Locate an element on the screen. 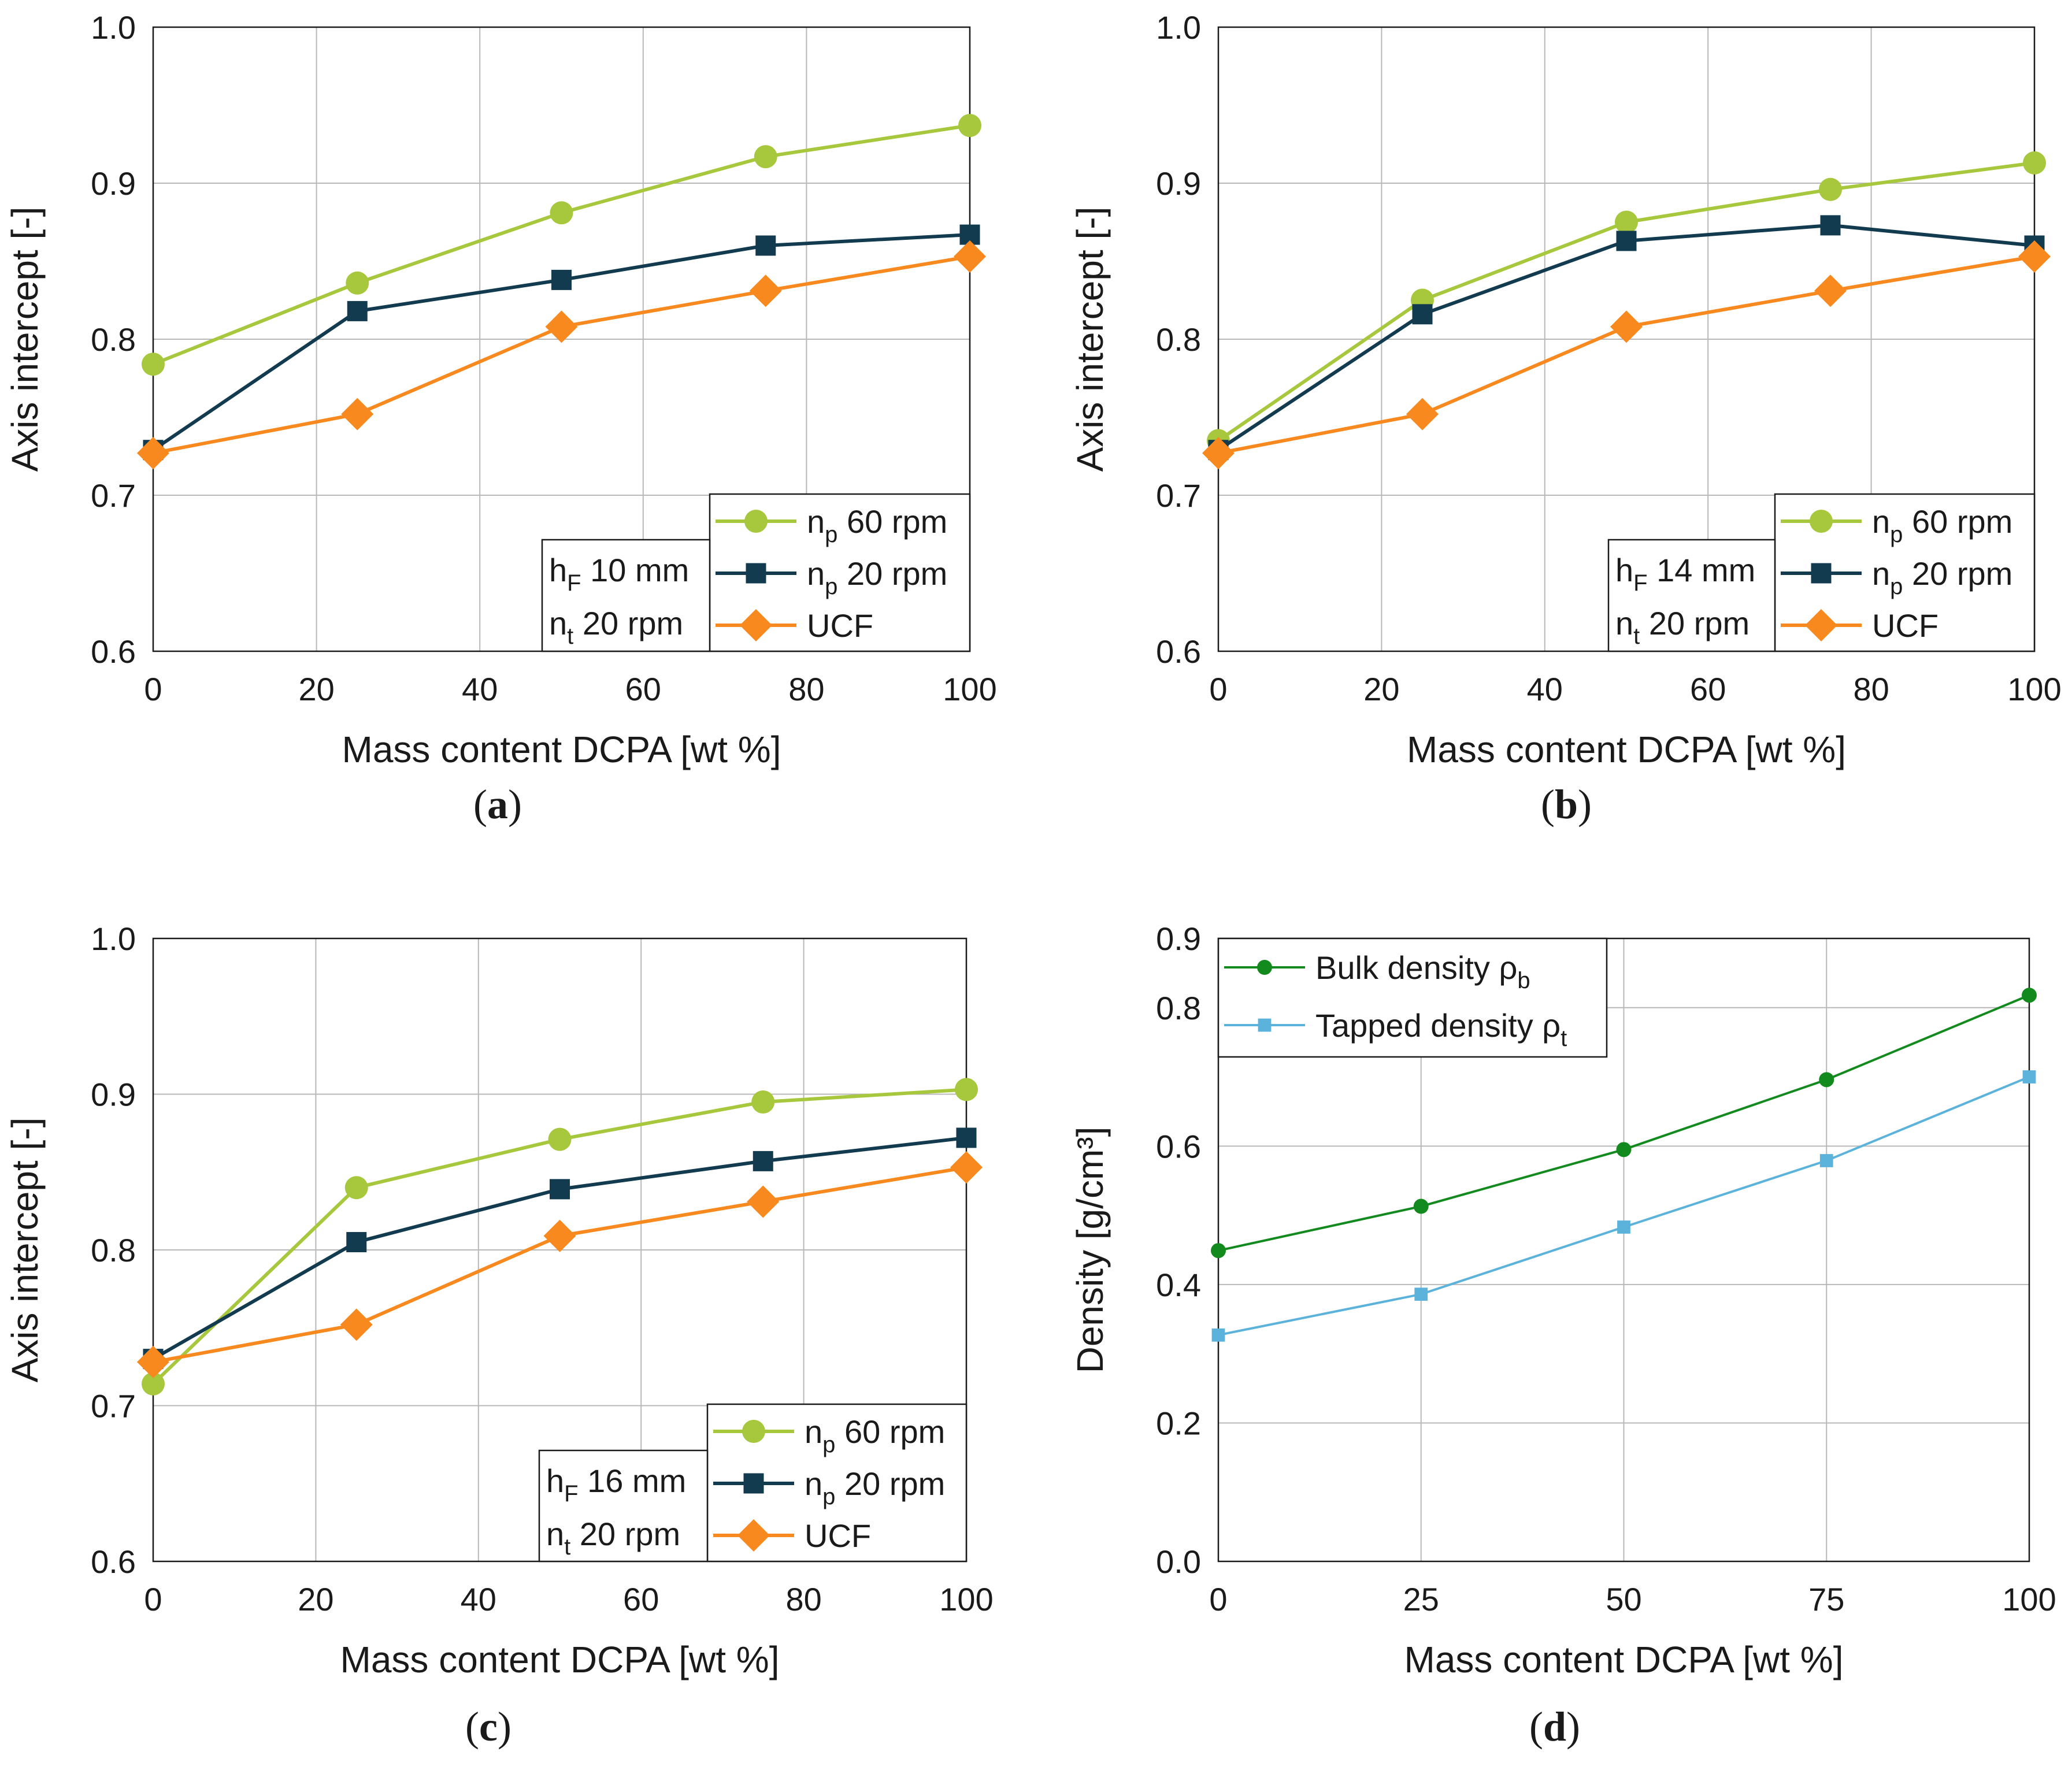 The width and height of the screenshot is (2072, 1770). y-axis-label: Density [g/cm³] is located at coordinates (1090, 1250).